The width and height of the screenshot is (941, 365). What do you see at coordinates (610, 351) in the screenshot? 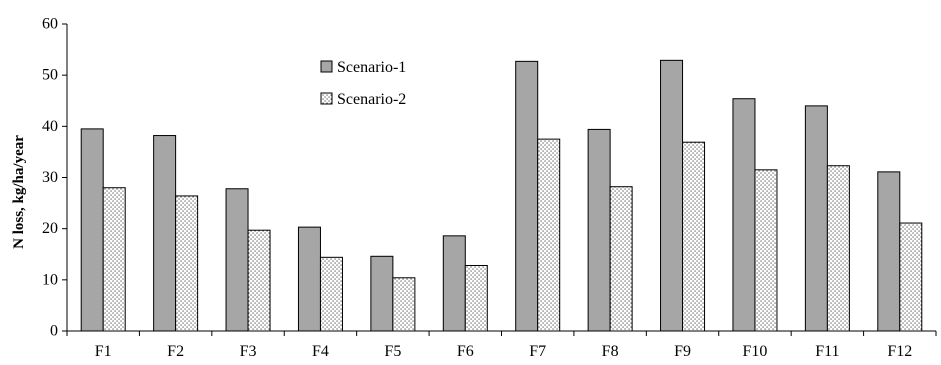
I see `x-tick-label: F8` at bounding box center [610, 351].